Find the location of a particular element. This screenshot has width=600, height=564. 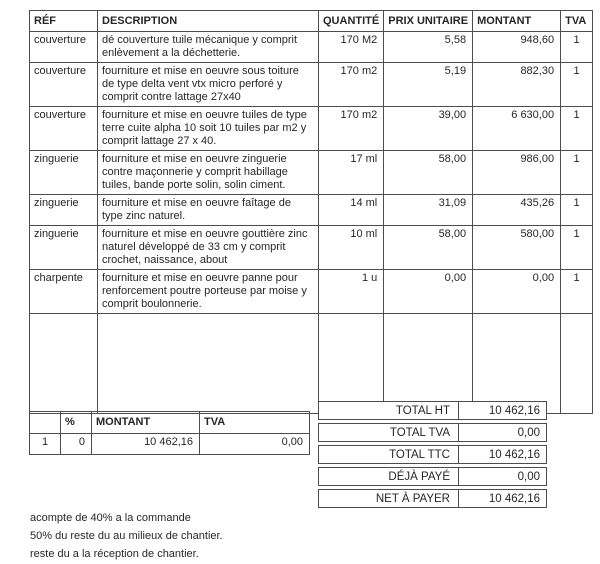

net-a-payer-row: NET À PAYER 10 462,16 is located at coordinates (432, 498).